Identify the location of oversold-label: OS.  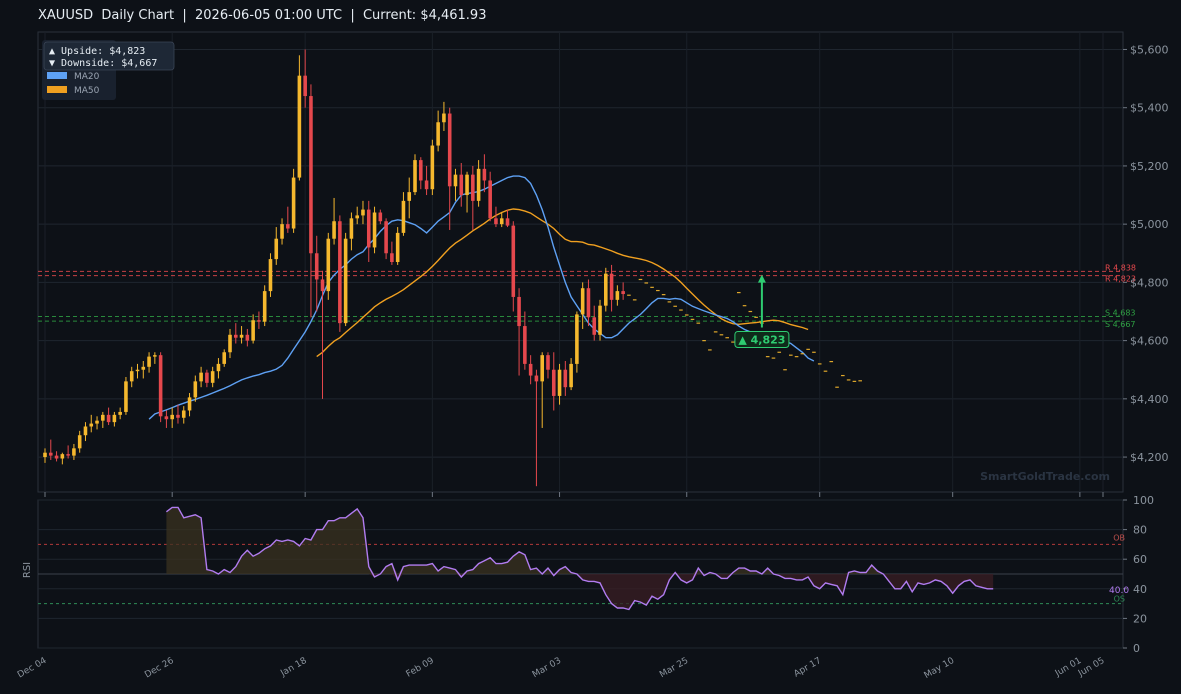
(1119, 599).